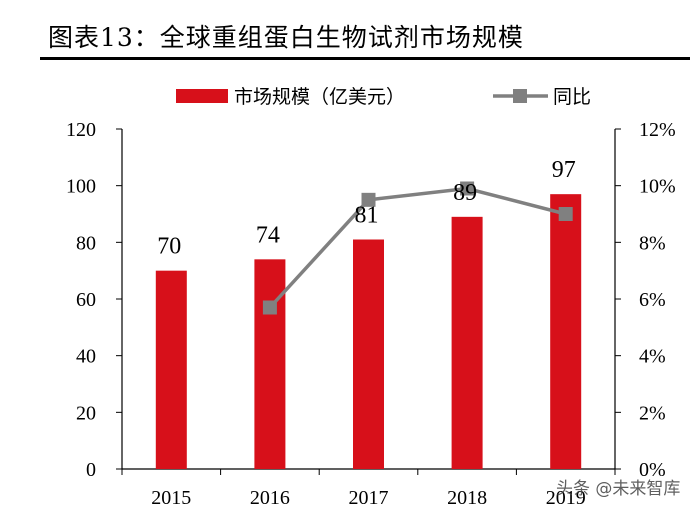  I want to click on y-tick-label-right: 4%, so click(652, 357).